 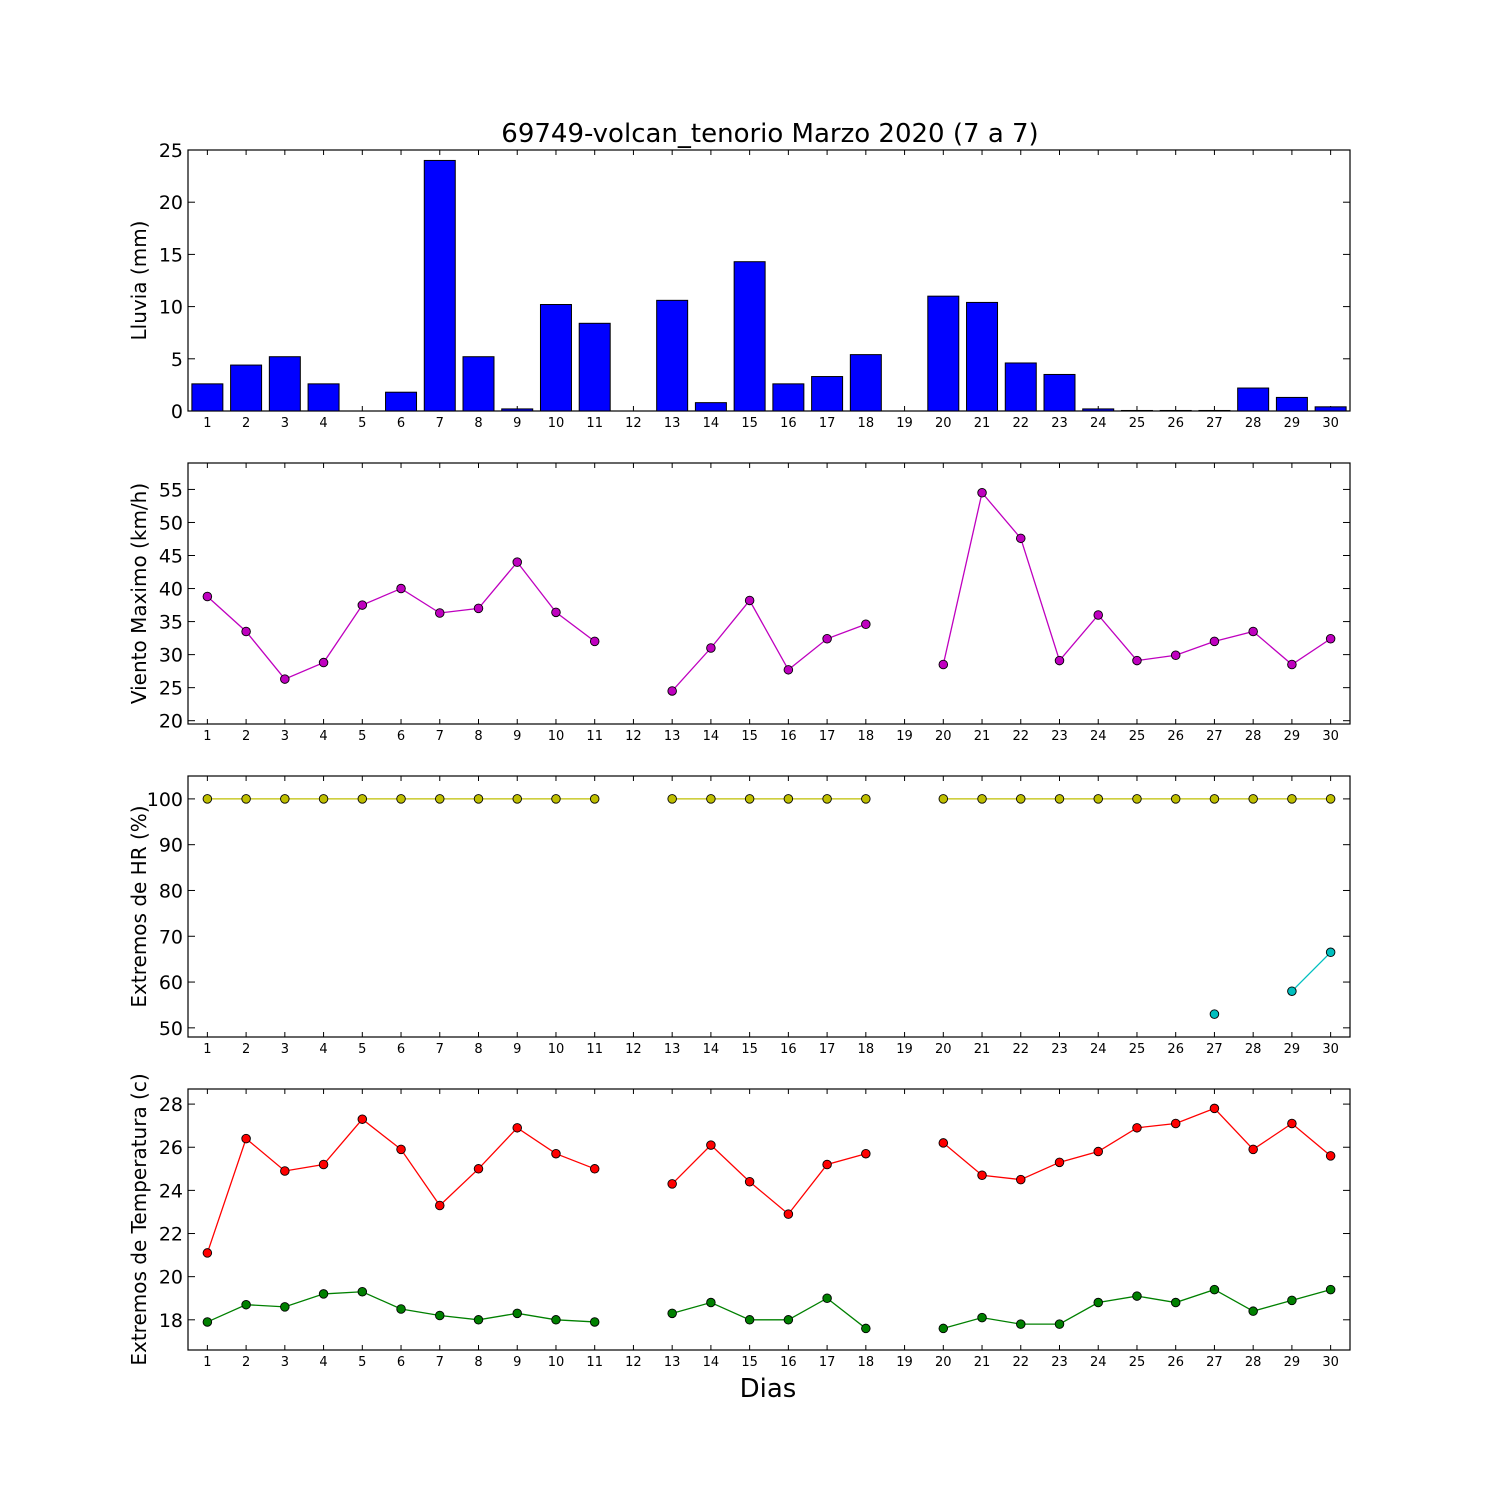 I want to click on y-tick-label: 55, so click(x=171, y=490).